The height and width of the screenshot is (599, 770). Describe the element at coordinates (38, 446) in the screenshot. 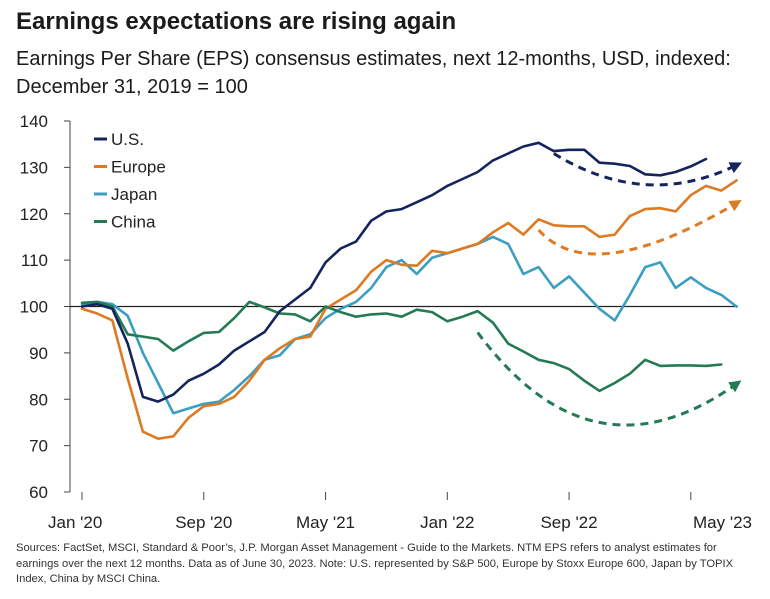

I see `y-tick-label: 70` at that location.